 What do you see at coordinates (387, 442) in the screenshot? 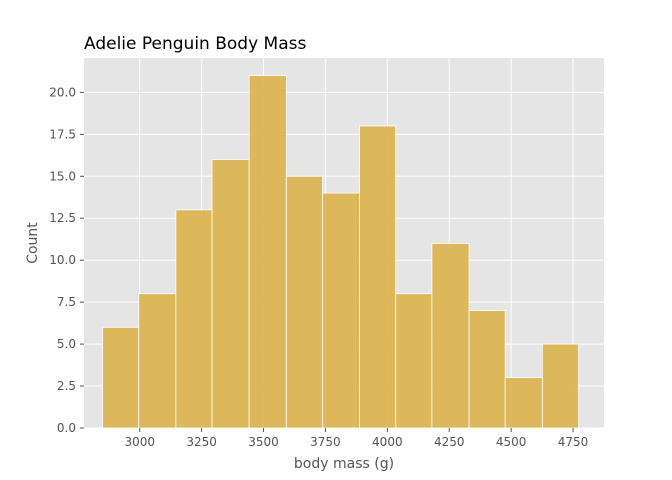
I see `x-tick-label: 4000` at bounding box center [387, 442].